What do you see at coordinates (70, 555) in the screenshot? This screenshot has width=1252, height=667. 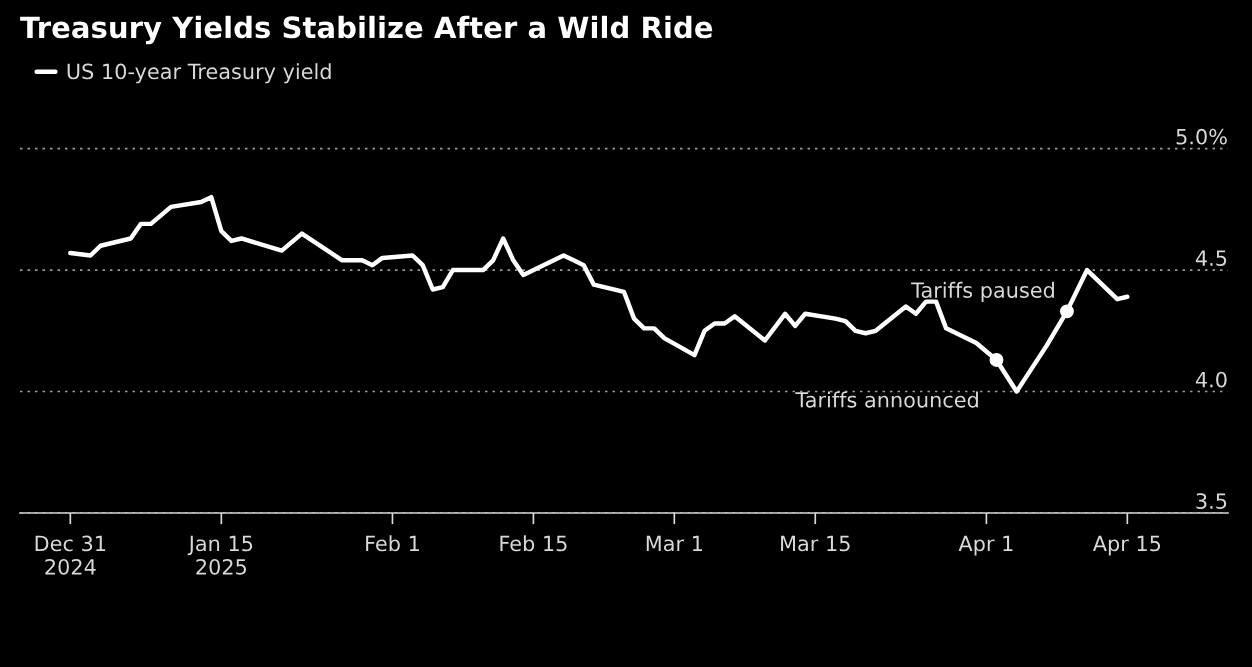 I see `x-tick-label: Dec 31 2024` at bounding box center [70, 555].